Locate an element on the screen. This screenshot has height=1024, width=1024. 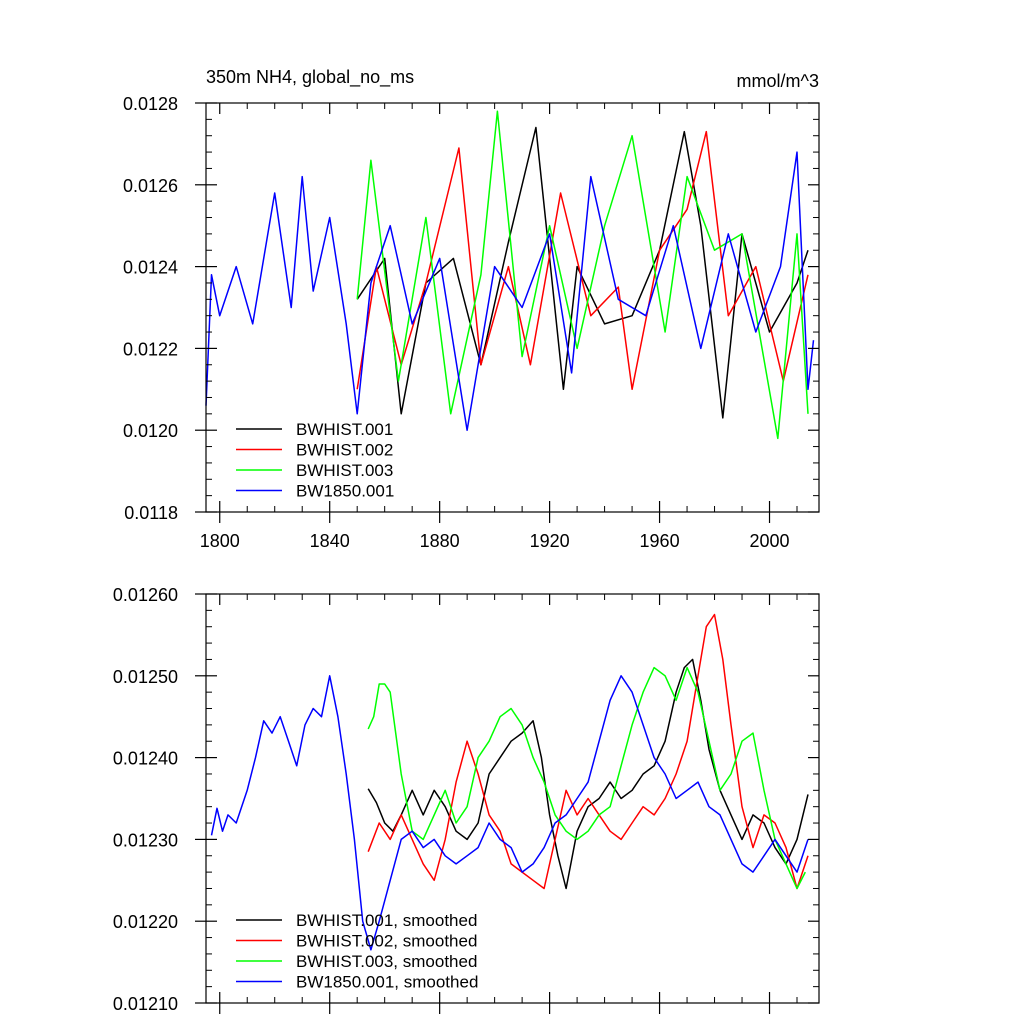
legend-label-0-3: BW1850.001 is located at coordinates (345, 491).